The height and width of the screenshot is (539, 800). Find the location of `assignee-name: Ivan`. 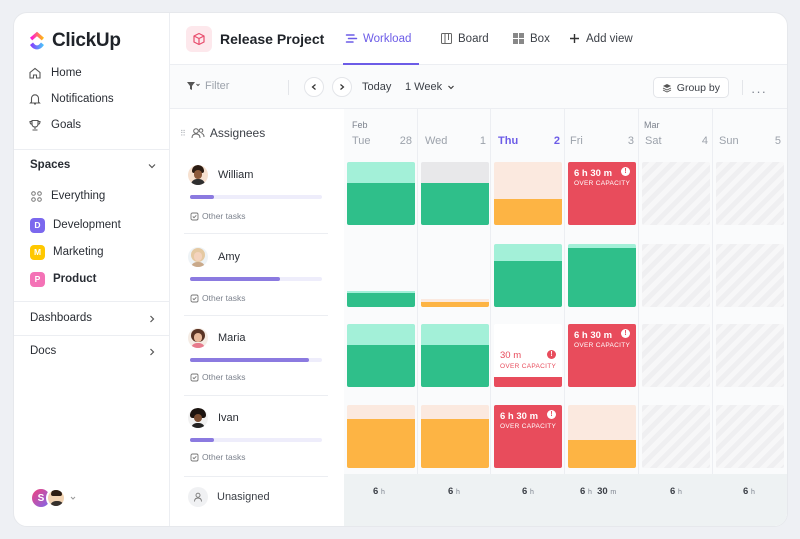

assignee-name: Ivan is located at coordinates (228, 418).